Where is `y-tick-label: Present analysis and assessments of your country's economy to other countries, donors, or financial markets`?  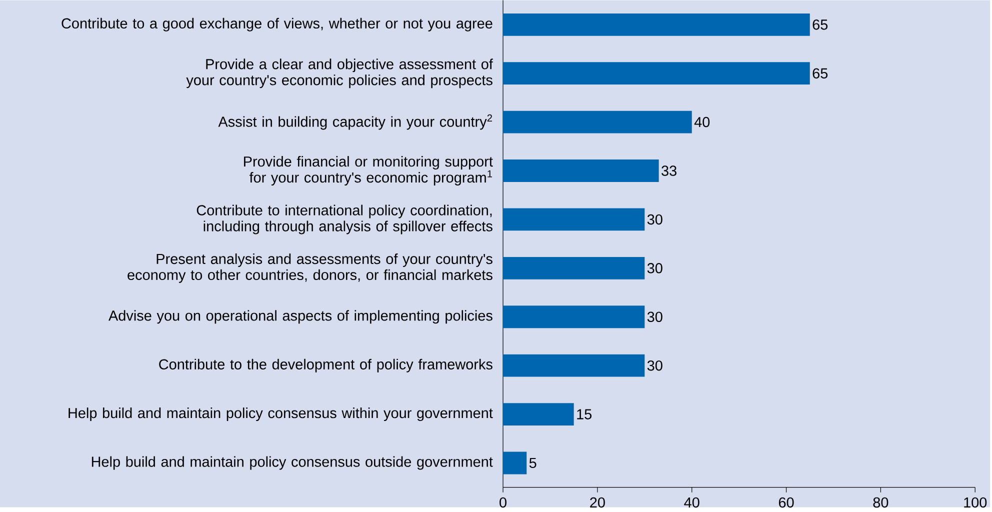 y-tick-label: Present analysis and assessments of your country's economy to other countries, donors, or financial markets is located at coordinates (310, 268).